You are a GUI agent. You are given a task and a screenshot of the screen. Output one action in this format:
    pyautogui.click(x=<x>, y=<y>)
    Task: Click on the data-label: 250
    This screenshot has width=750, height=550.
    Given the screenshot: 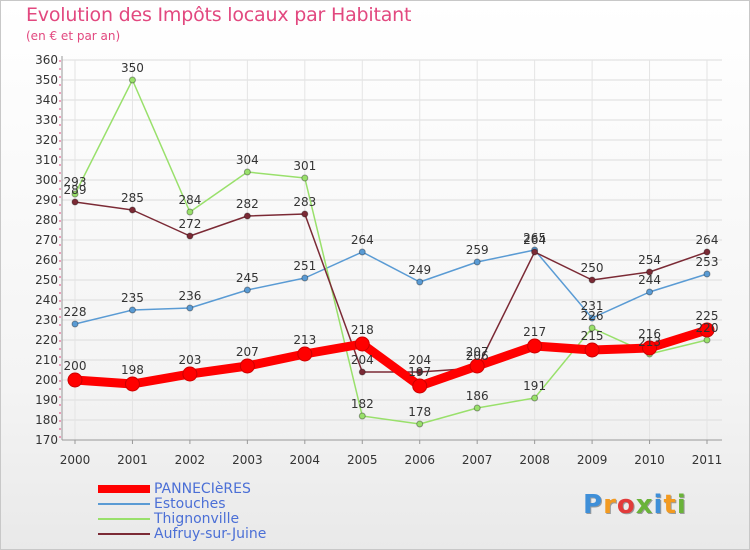 What is the action you would take?
    pyautogui.click(x=592, y=268)
    